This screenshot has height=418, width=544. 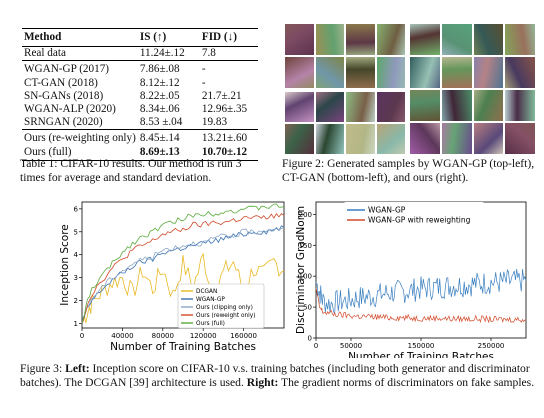 I want to click on table-row: Ours (full) 8.69±.13 10.70±.12, so click(x=140, y=153).